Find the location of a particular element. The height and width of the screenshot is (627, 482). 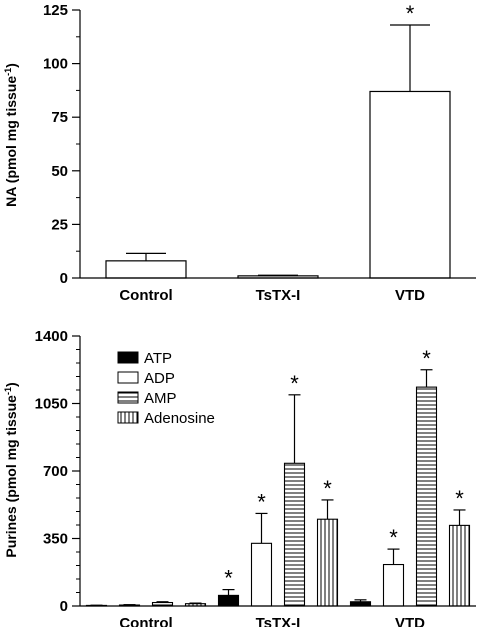

y-tick-label: 700 is located at coordinates (55, 471).